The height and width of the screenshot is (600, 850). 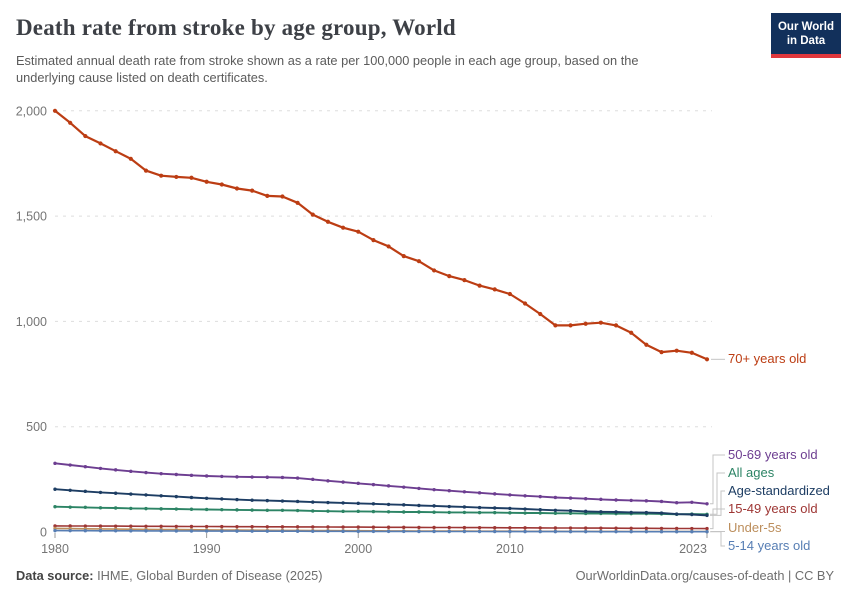 What do you see at coordinates (282, 510) in the screenshot?
I see `data-point-all-ages-1995` at bounding box center [282, 510].